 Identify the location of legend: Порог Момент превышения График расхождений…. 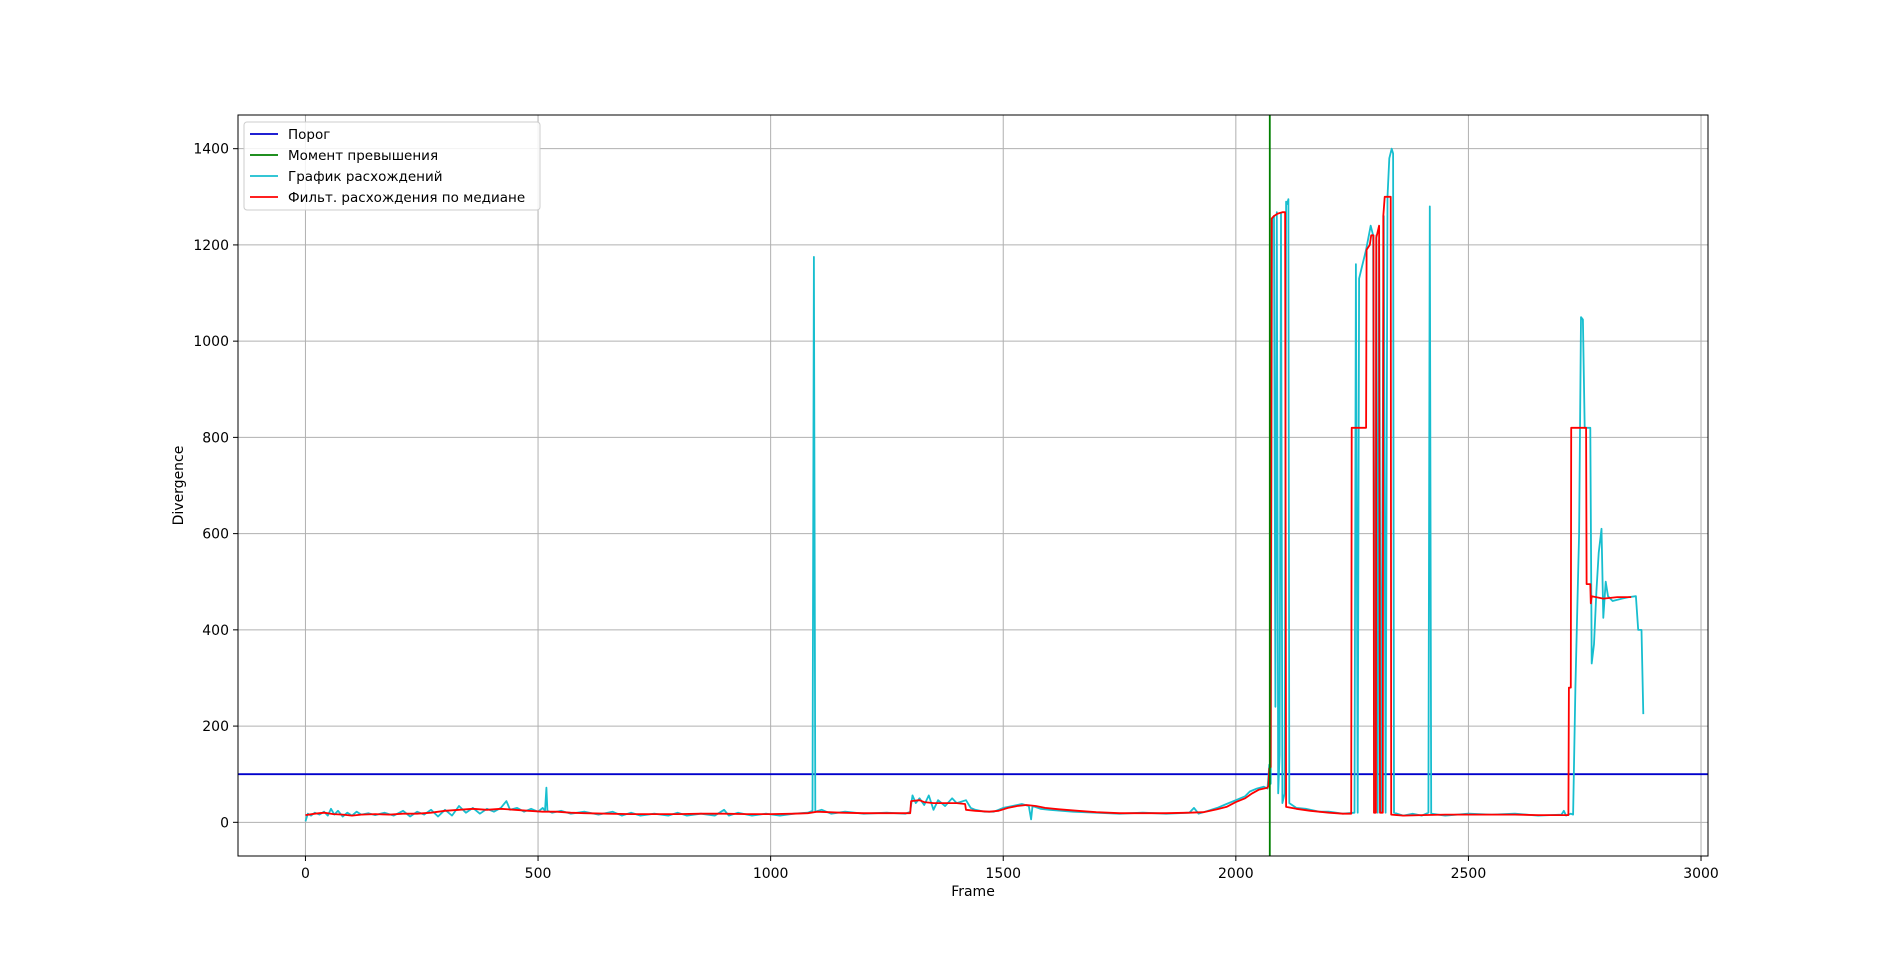
(392, 166).